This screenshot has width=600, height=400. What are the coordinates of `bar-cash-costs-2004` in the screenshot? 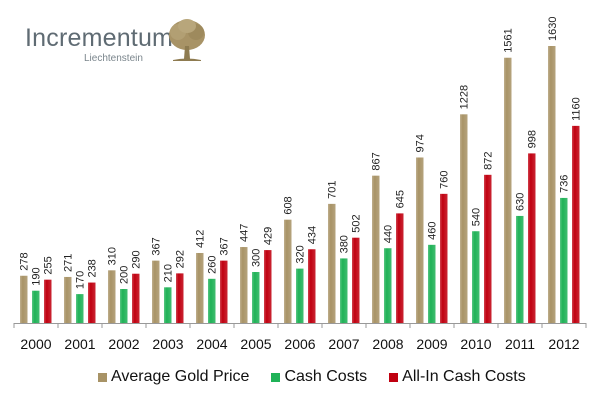 It's located at (212, 300).